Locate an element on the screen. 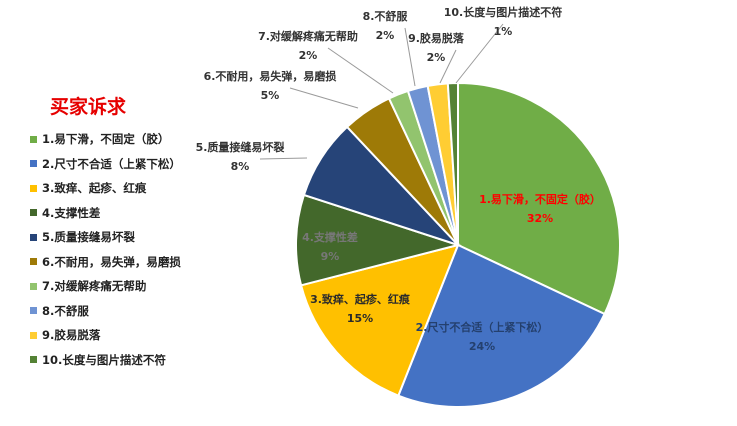 The image size is (737, 426). data-label-5: 5.质量接缝易坏裂 8% is located at coordinates (240, 156).